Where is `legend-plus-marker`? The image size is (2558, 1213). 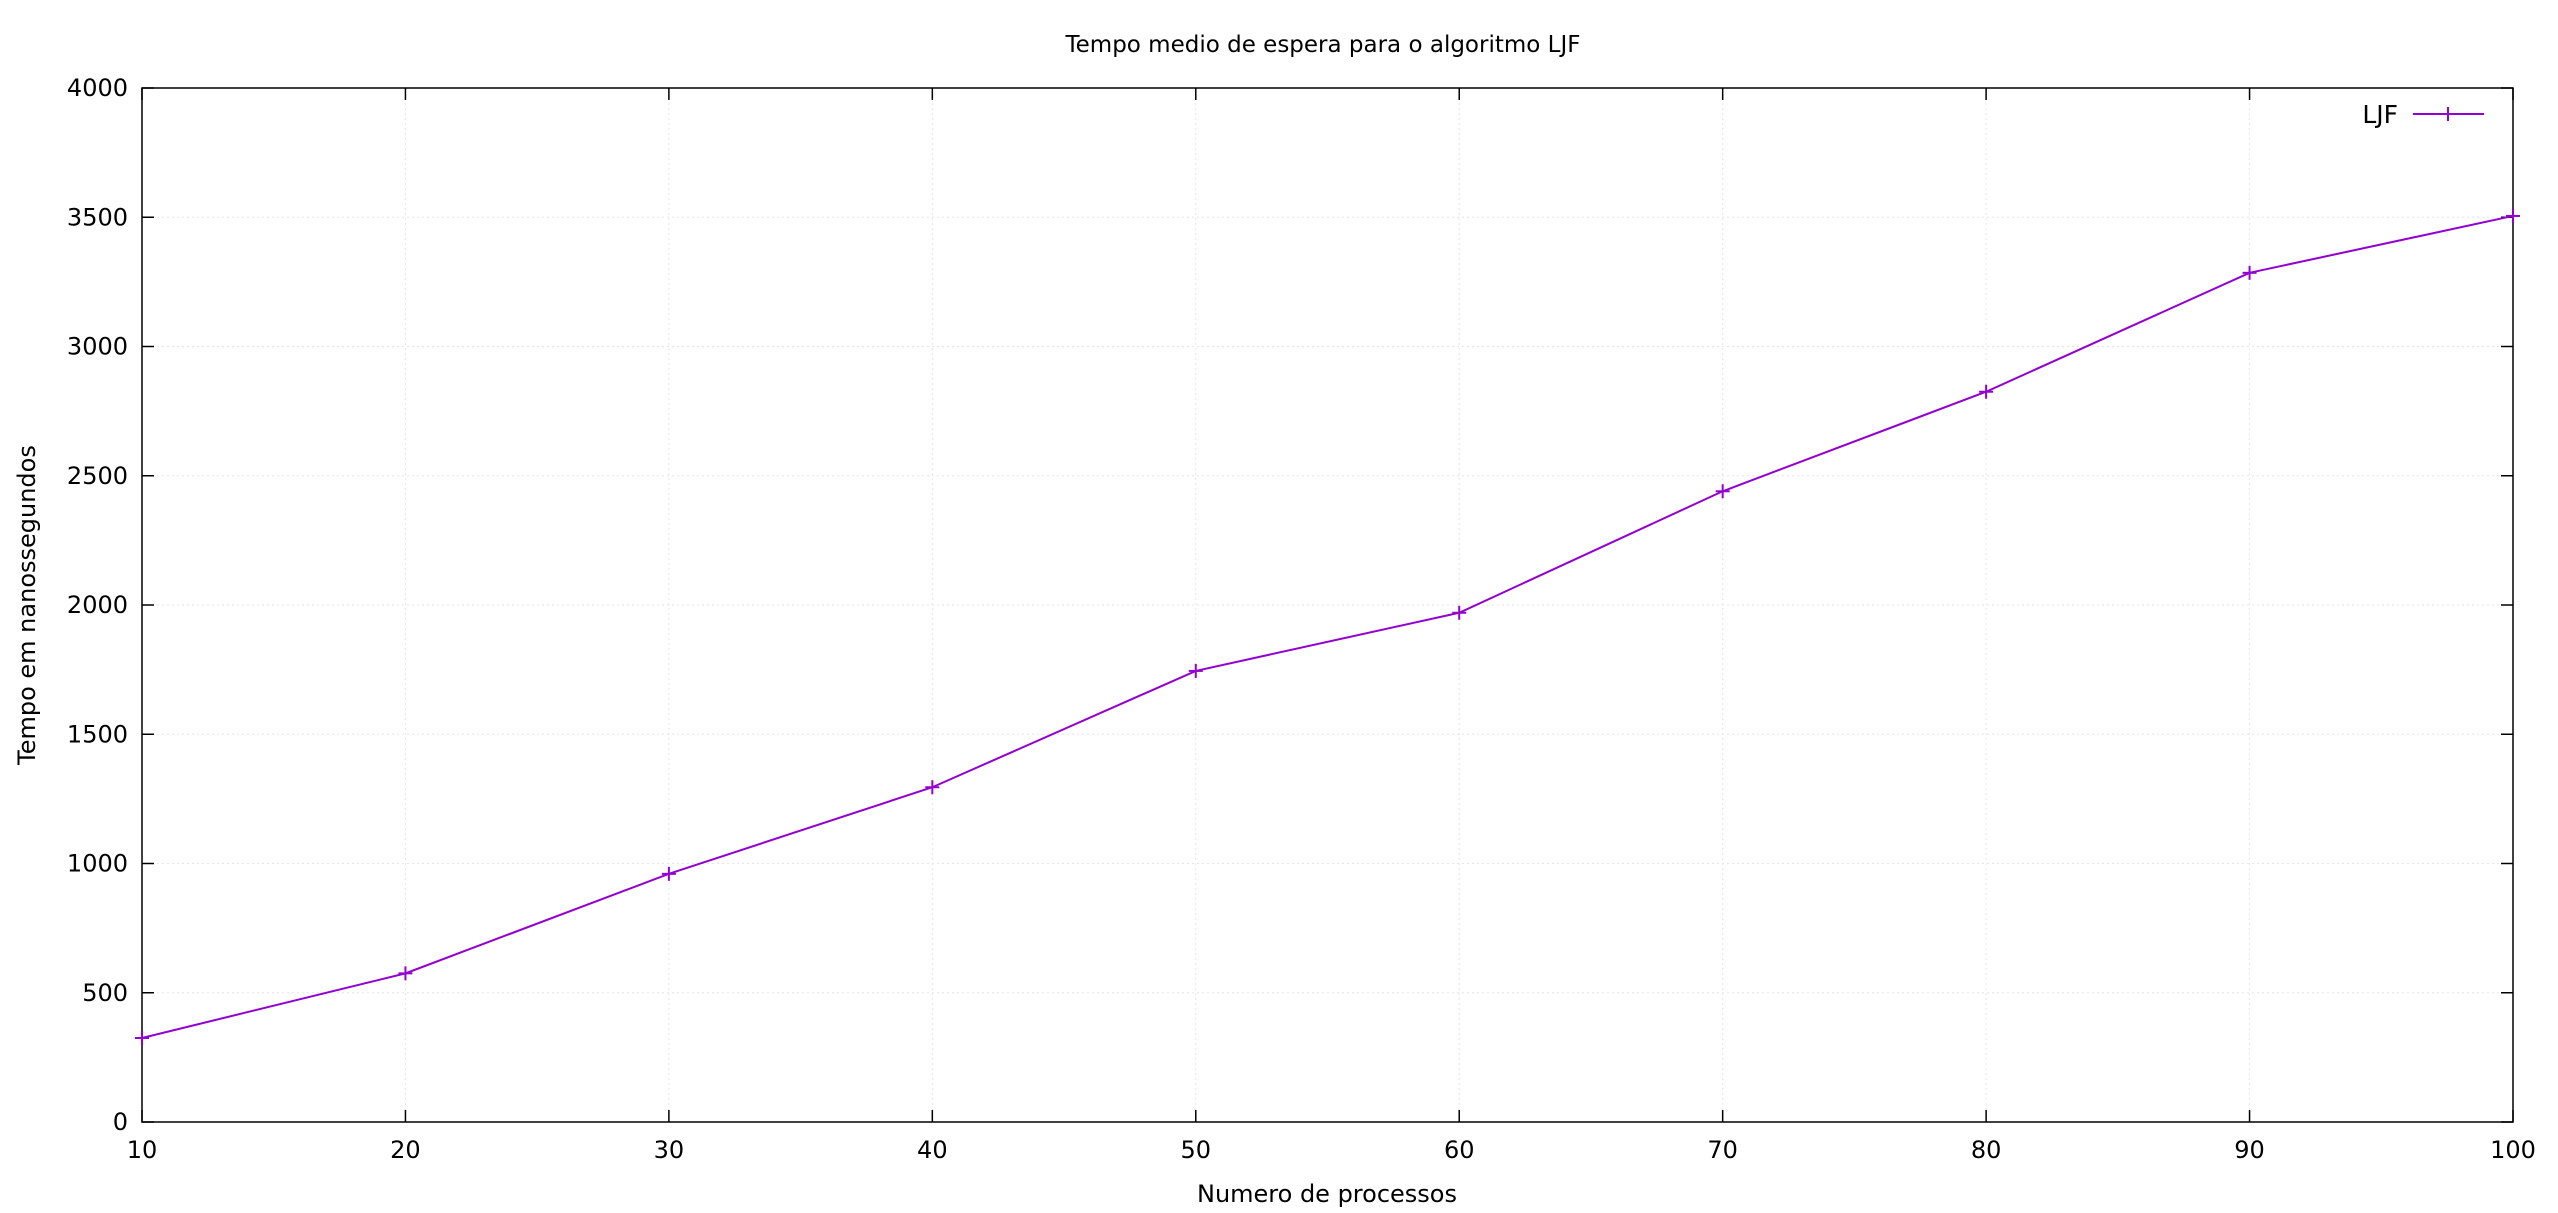
legend-plus-marker is located at coordinates (2448, 114).